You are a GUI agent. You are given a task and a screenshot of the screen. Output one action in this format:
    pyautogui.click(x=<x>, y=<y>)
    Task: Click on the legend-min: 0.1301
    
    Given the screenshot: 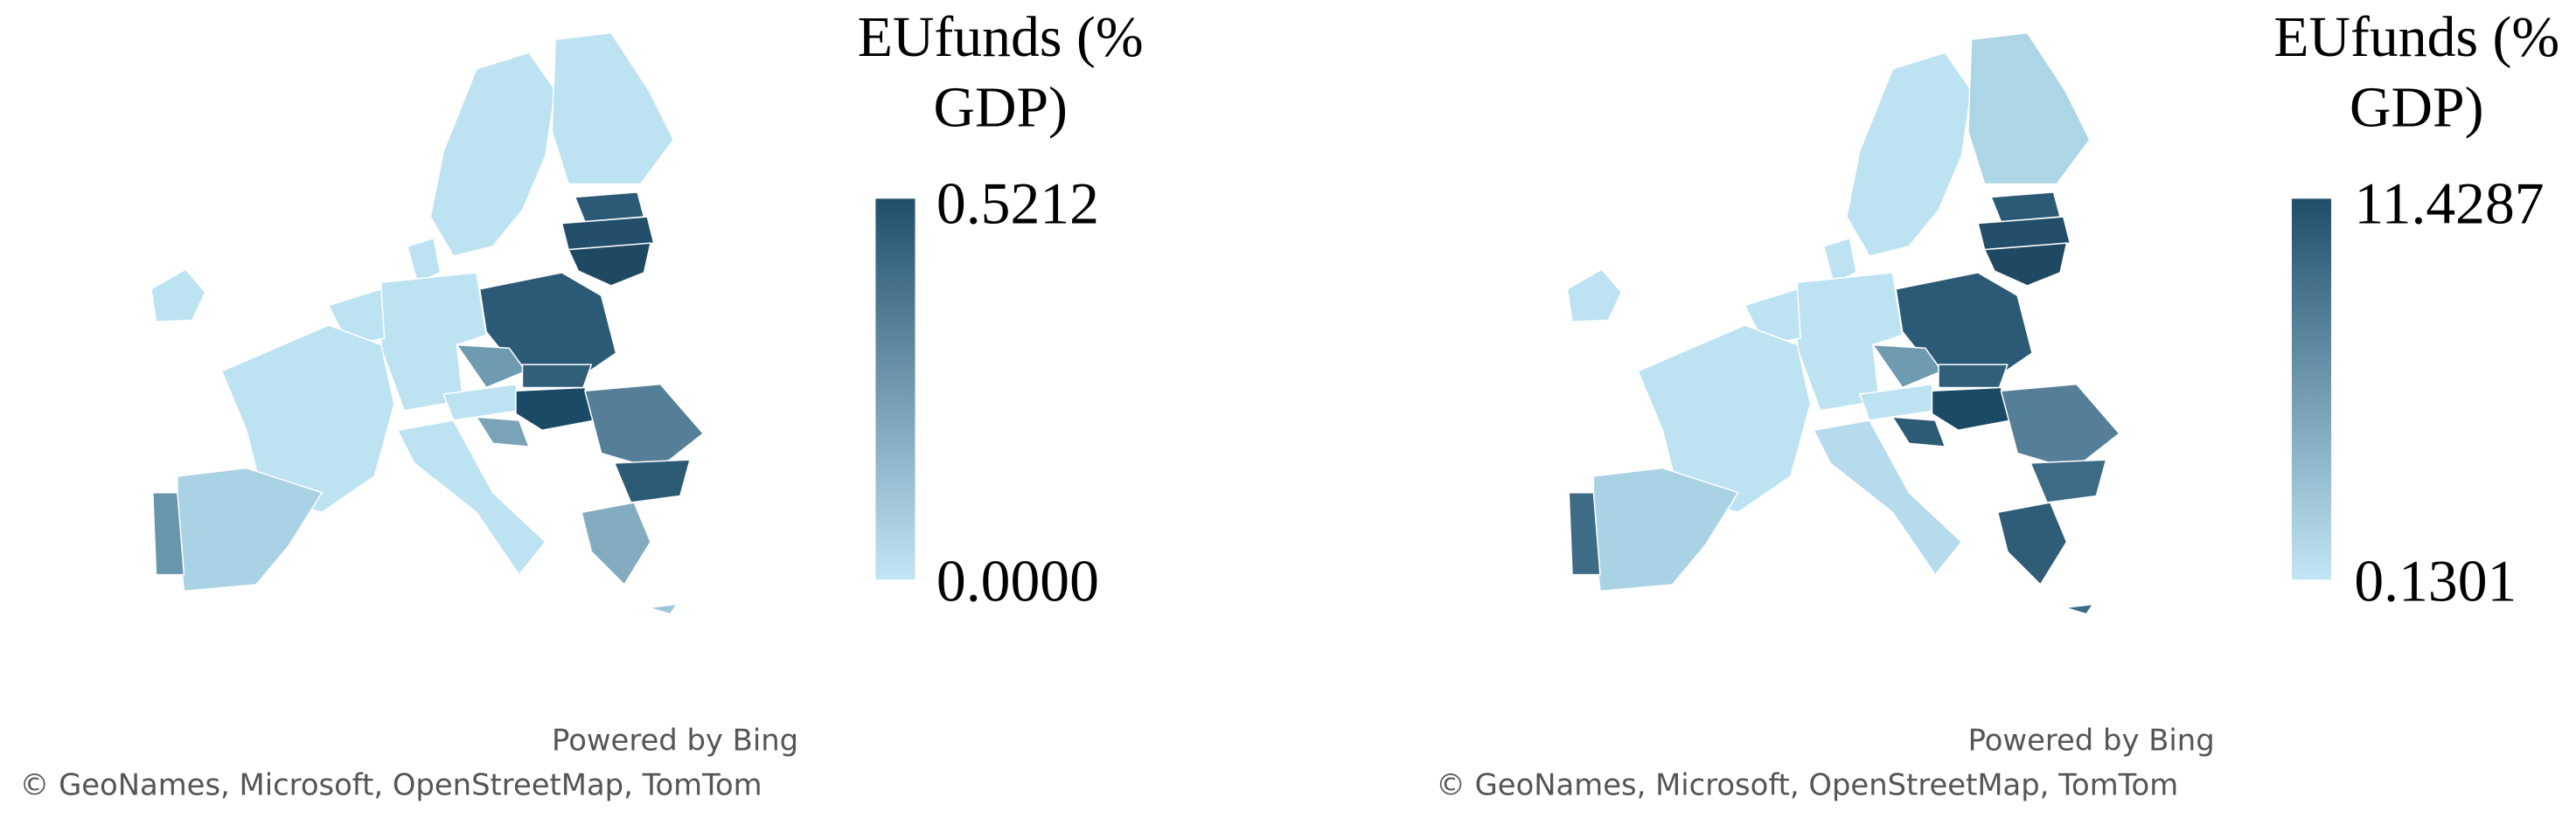 What is the action you would take?
    pyautogui.click(x=2435, y=581)
    